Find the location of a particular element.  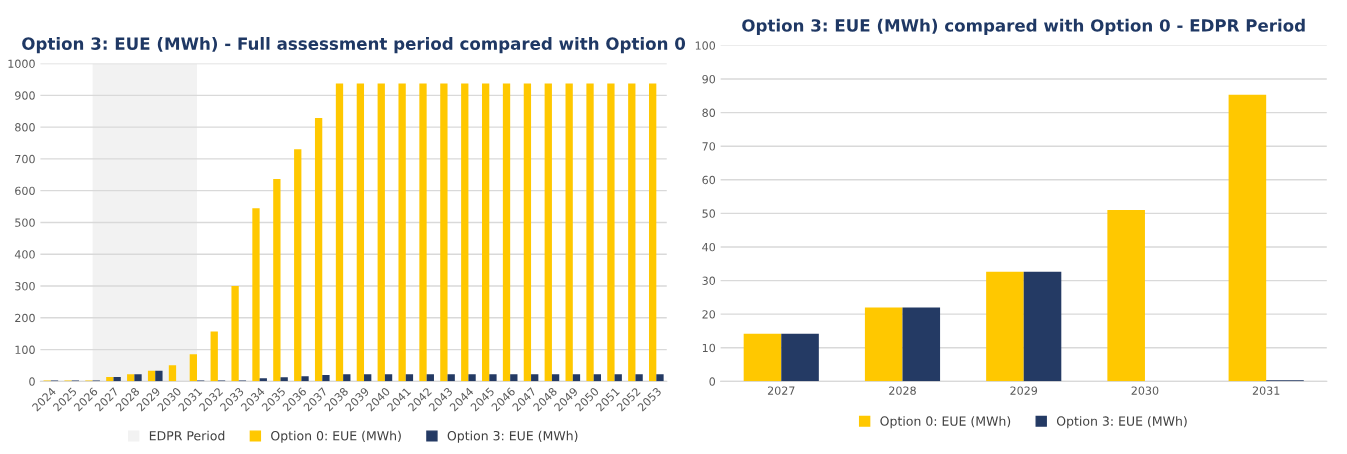

y-tick-label: 200 is located at coordinates (25, 318).